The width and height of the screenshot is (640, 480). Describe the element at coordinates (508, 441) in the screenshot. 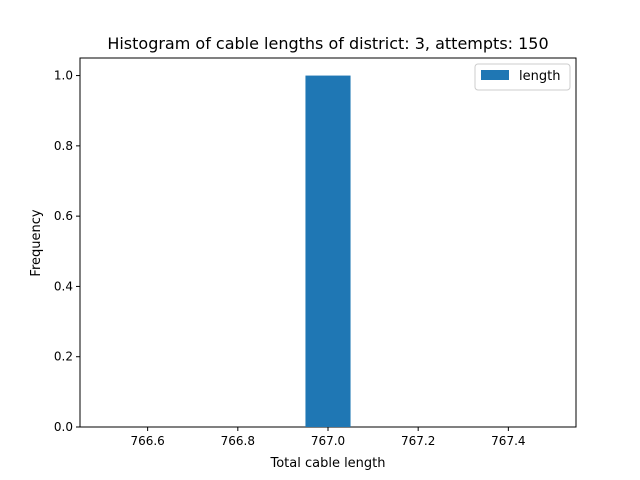

I see `x-tick-label: 767.4` at that location.